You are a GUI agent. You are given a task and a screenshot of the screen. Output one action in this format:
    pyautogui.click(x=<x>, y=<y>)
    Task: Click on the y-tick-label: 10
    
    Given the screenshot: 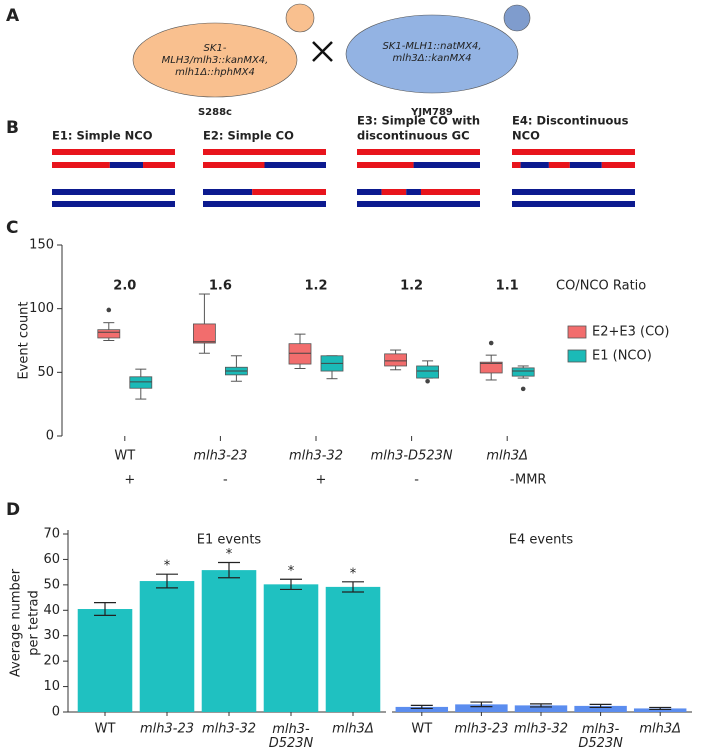 What is the action you would take?
    pyautogui.click(x=51, y=686)
    